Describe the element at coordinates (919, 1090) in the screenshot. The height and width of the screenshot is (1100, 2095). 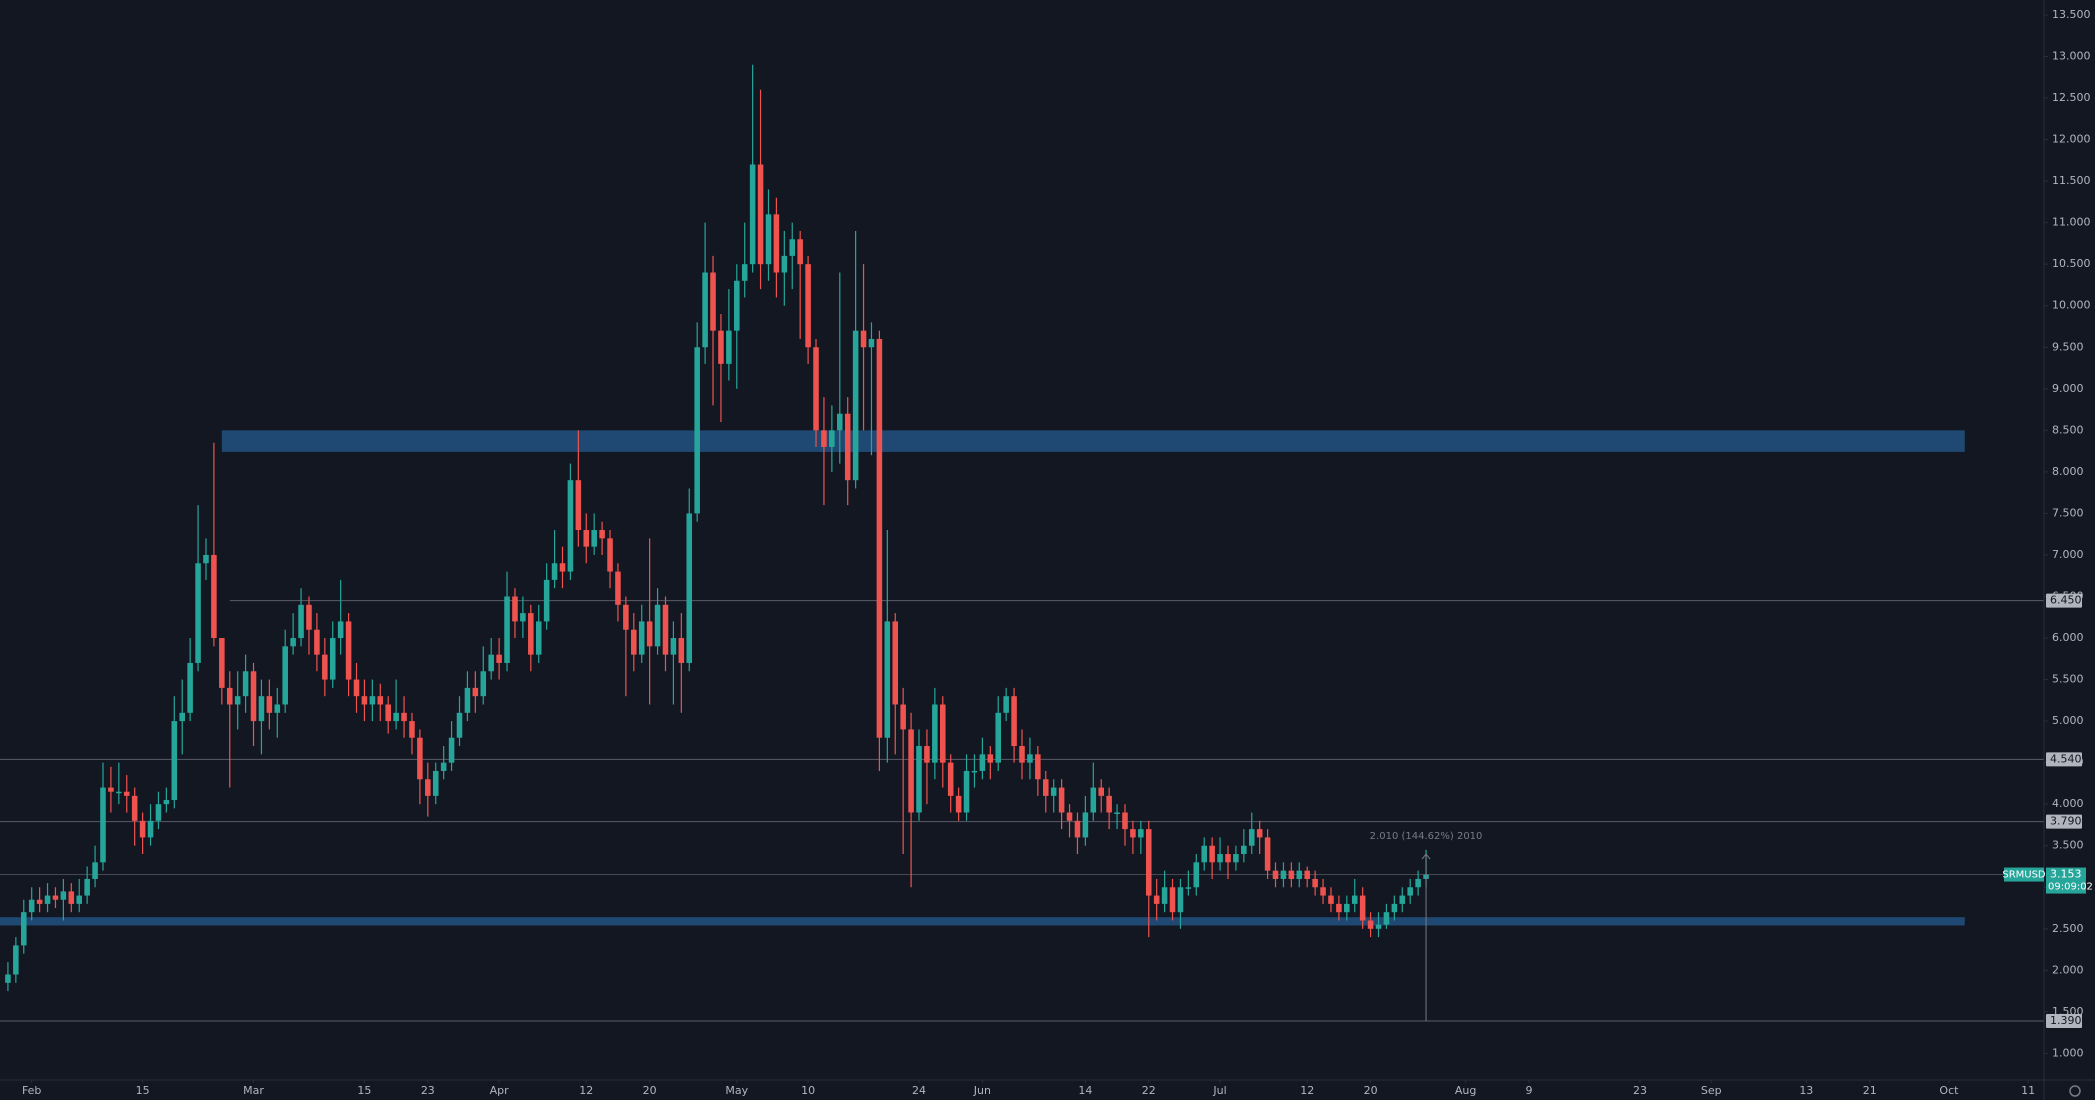
I see `x-tick-label: 24` at that location.